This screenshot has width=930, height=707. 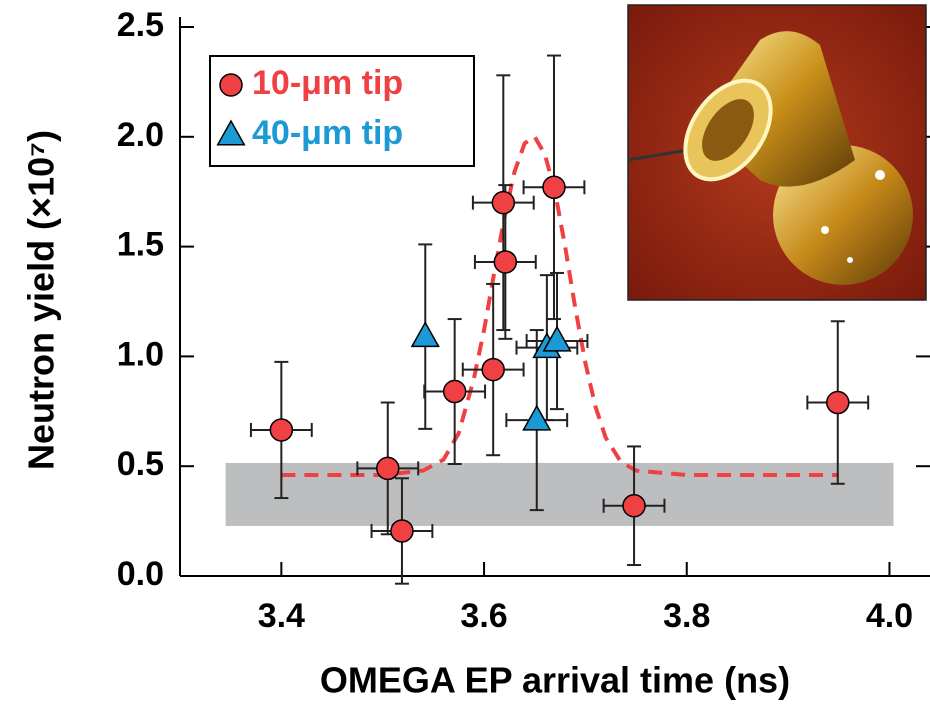 What do you see at coordinates (140, 464) in the screenshot?
I see `y-tick-label: 0.5` at bounding box center [140, 464].